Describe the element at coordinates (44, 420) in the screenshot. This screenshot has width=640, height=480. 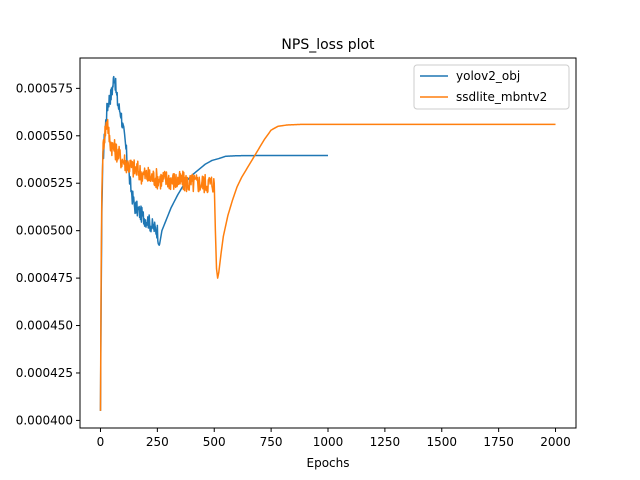
I see `y-tick-label: 0.000400` at that location.